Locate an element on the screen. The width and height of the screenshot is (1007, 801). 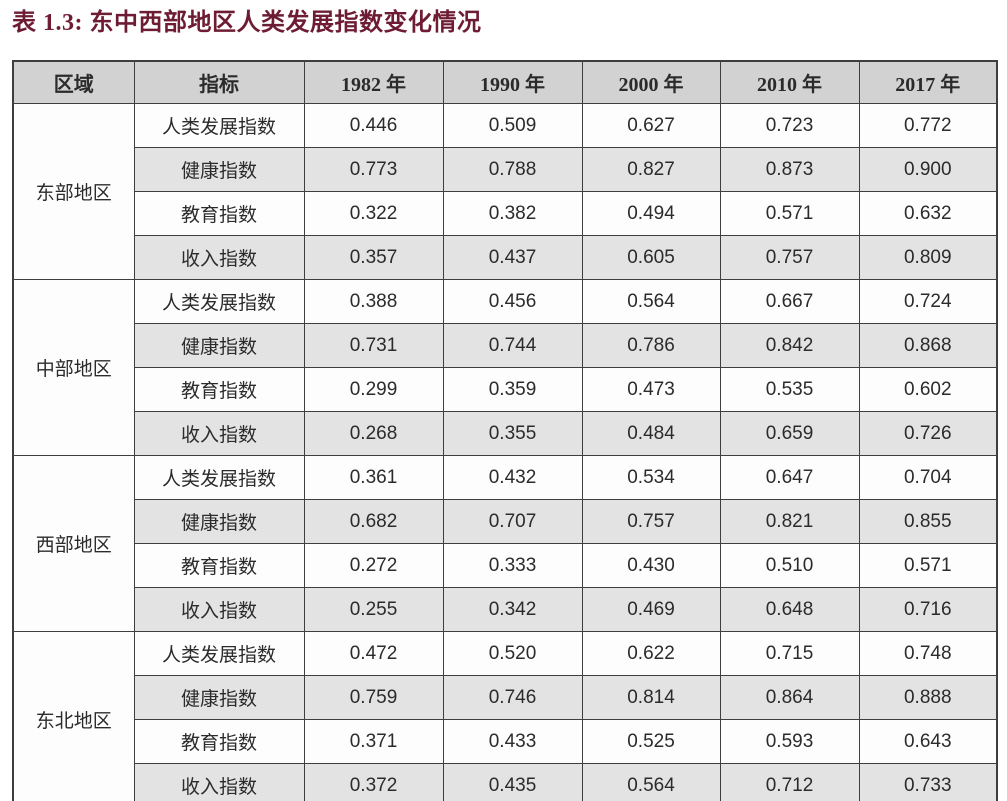
value-cell: 0.472 is located at coordinates (373, 653).